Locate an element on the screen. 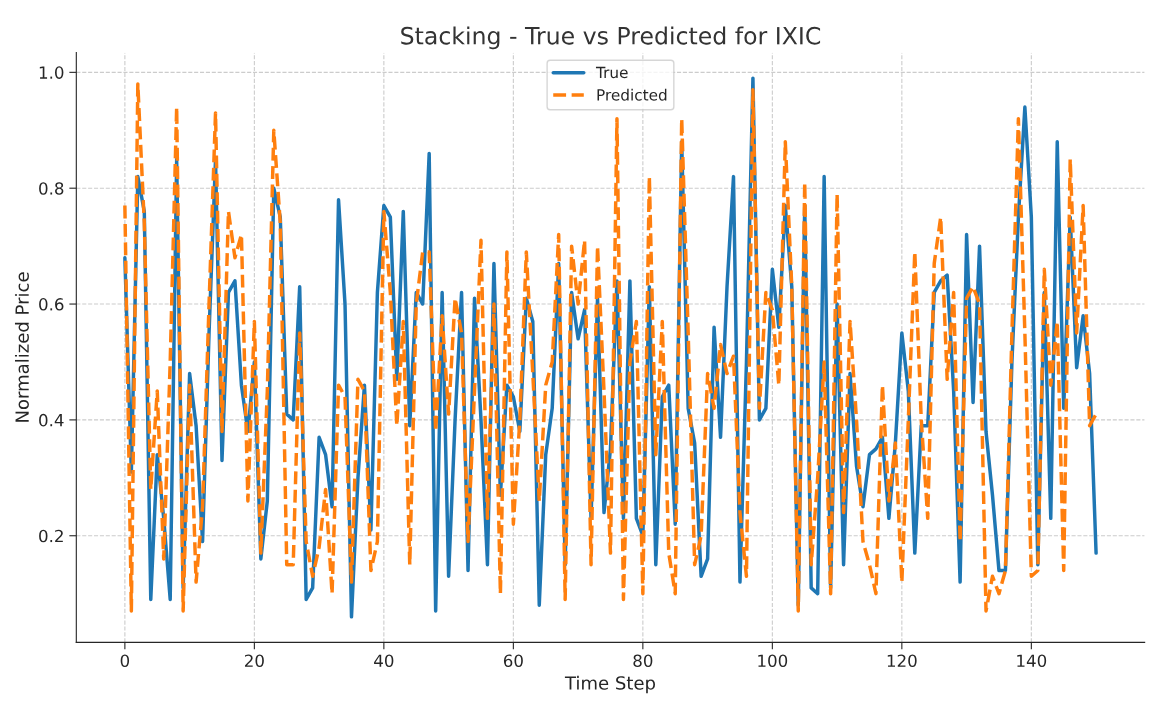  y-tick-label: 0.4 is located at coordinates (51, 420).